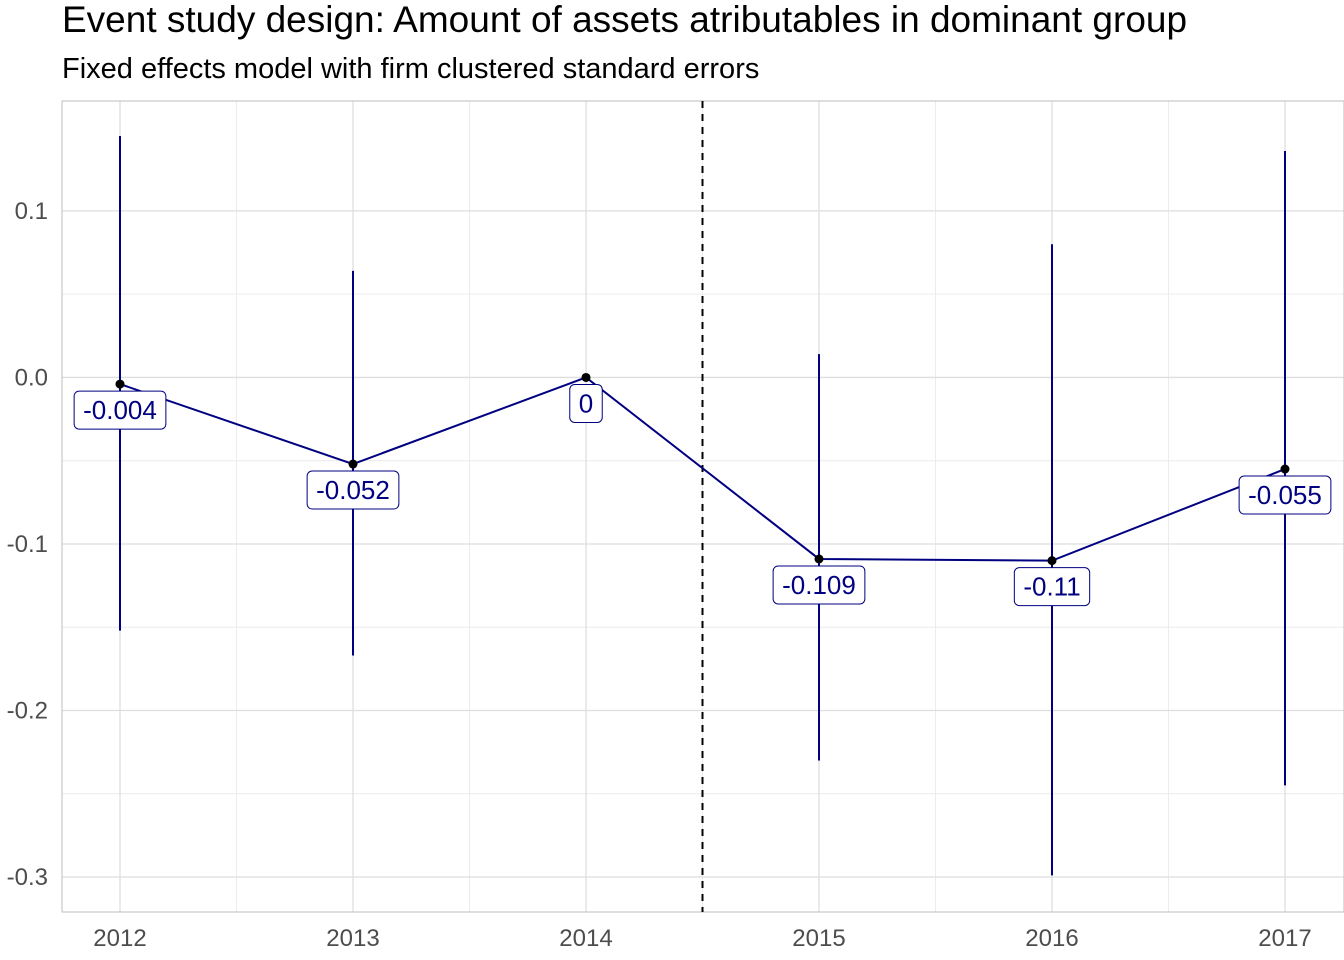 The width and height of the screenshot is (1344, 960). I want to click on data-label: -0.109, so click(819, 585).